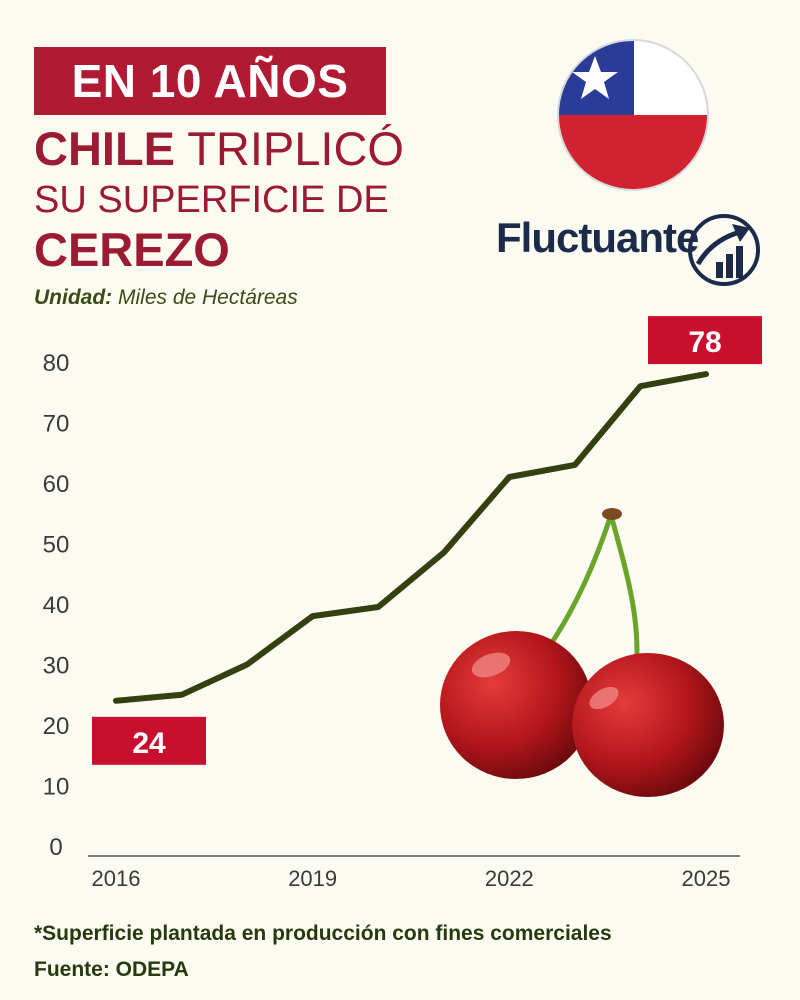 The image size is (800, 1000). What do you see at coordinates (582, 652) in the screenshot?
I see `cherries-icon` at bounding box center [582, 652].